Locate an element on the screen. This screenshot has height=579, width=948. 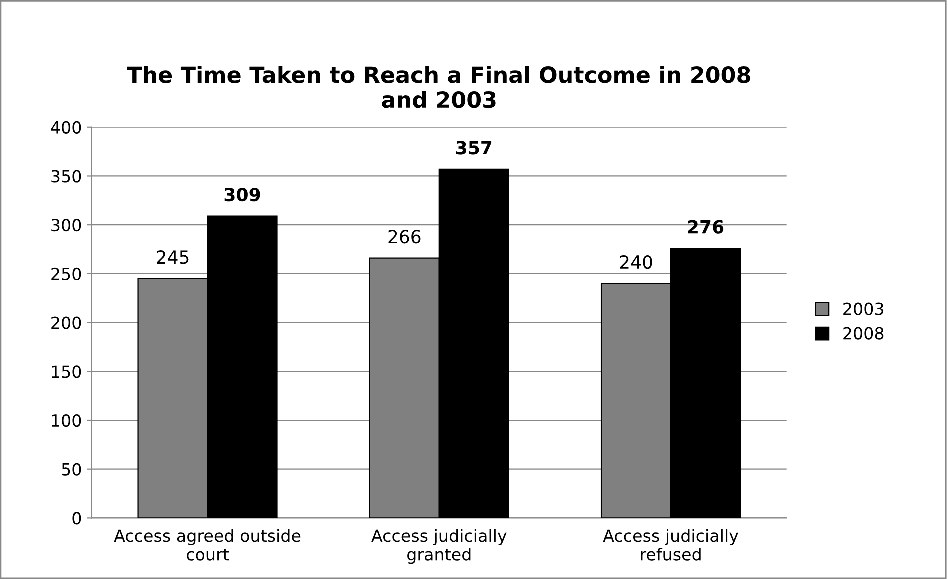
legend-label: 2003 is located at coordinates (864, 309).